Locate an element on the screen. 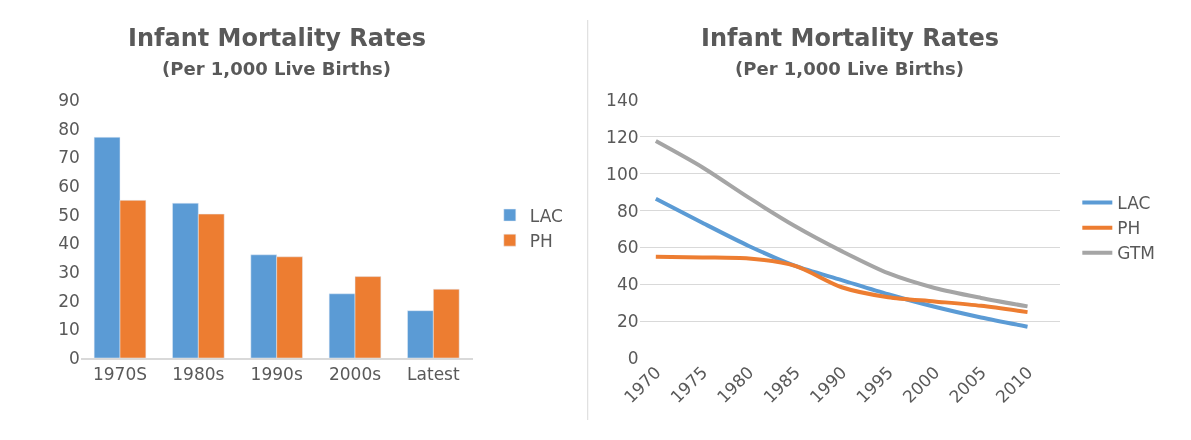  y-tick-label: 100 is located at coordinates (622, 173).